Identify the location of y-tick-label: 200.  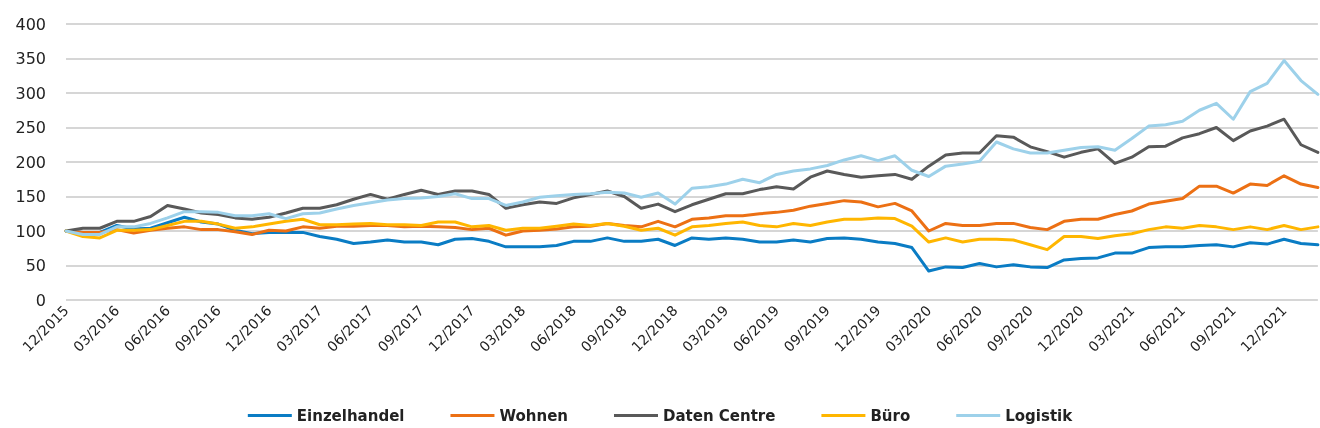
(30, 162).